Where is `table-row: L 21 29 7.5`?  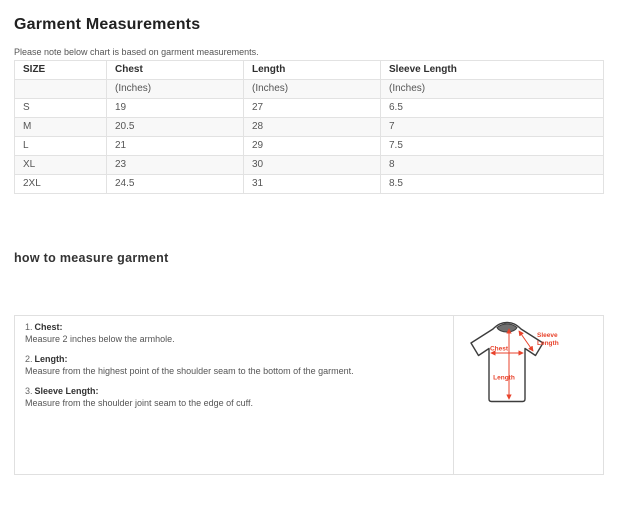
table-row: L 21 29 7.5 is located at coordinates (309, 146).